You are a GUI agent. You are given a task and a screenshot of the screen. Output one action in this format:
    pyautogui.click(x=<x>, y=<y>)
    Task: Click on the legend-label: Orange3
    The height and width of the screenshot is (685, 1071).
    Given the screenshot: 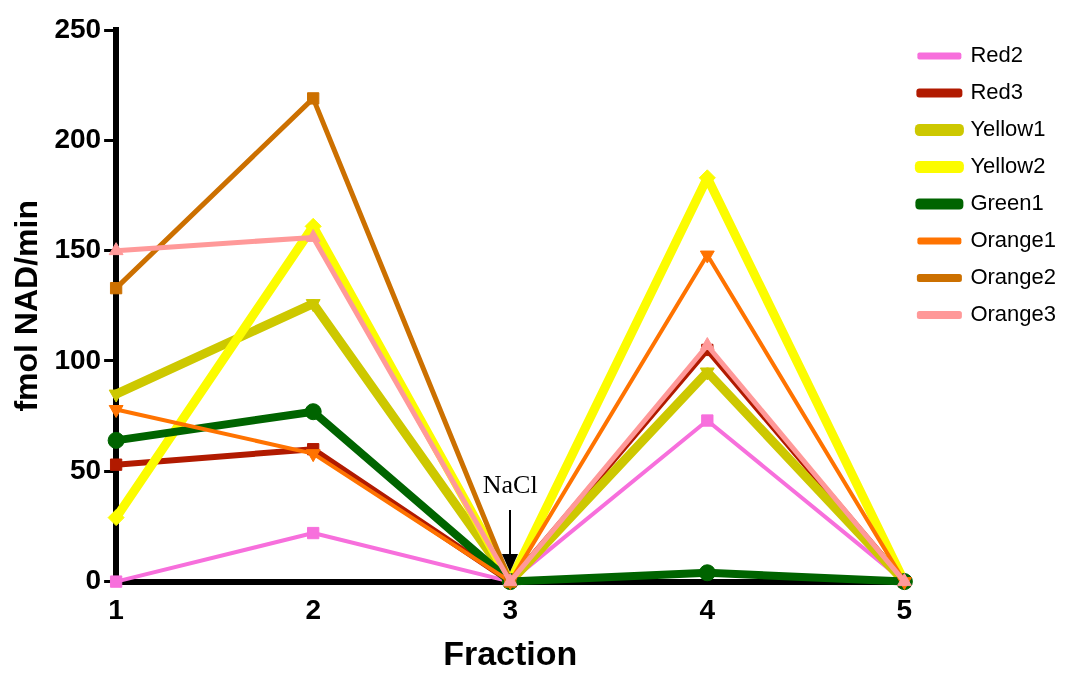 What is the action you would take?
    pyautogui.click(x=1013, y=314)
    